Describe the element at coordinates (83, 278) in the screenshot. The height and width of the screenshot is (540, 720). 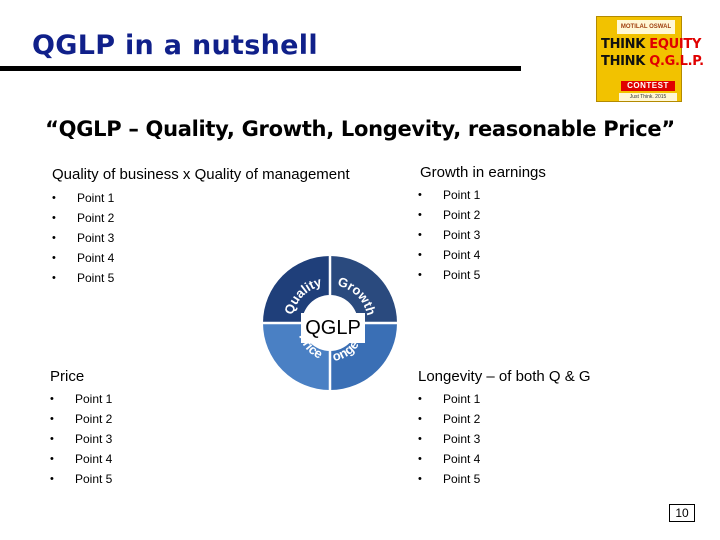
I see `quality-point: Point 5` at that location.